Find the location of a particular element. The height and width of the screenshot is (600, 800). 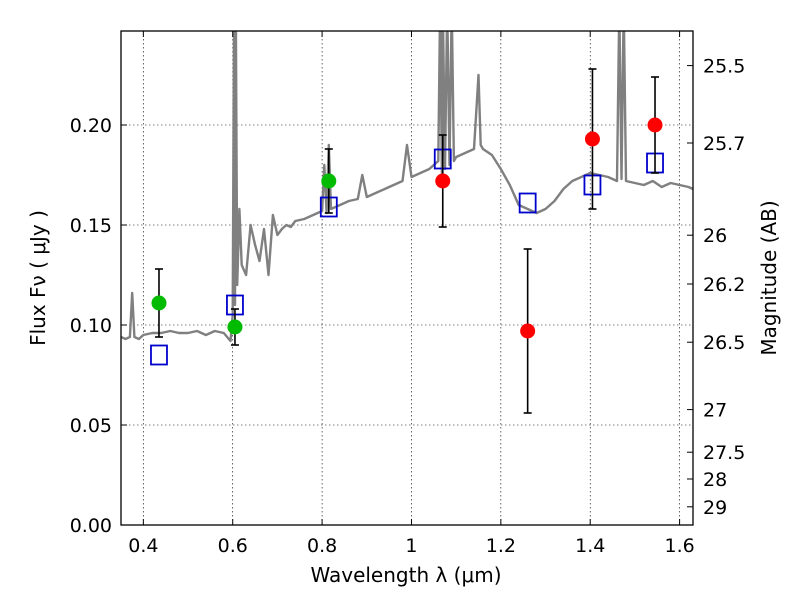

x-tick-label: 0.6 is located at coordinates (233, 546).